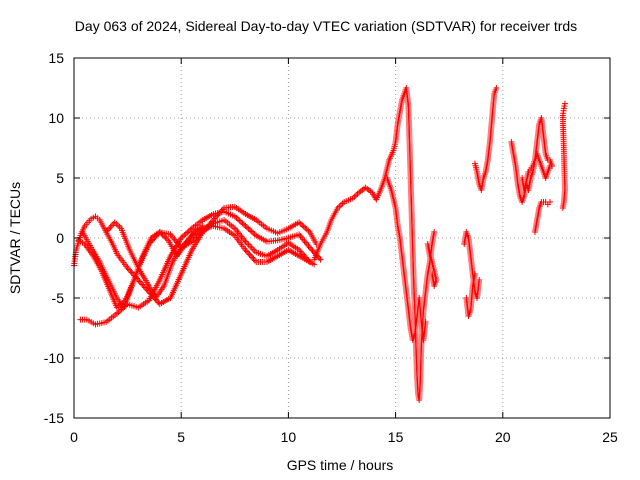 The image size is (640, 480). Describe the element at coordinates (74, 437) in the screenshot. I see `x-tick-label: 0` at that location.